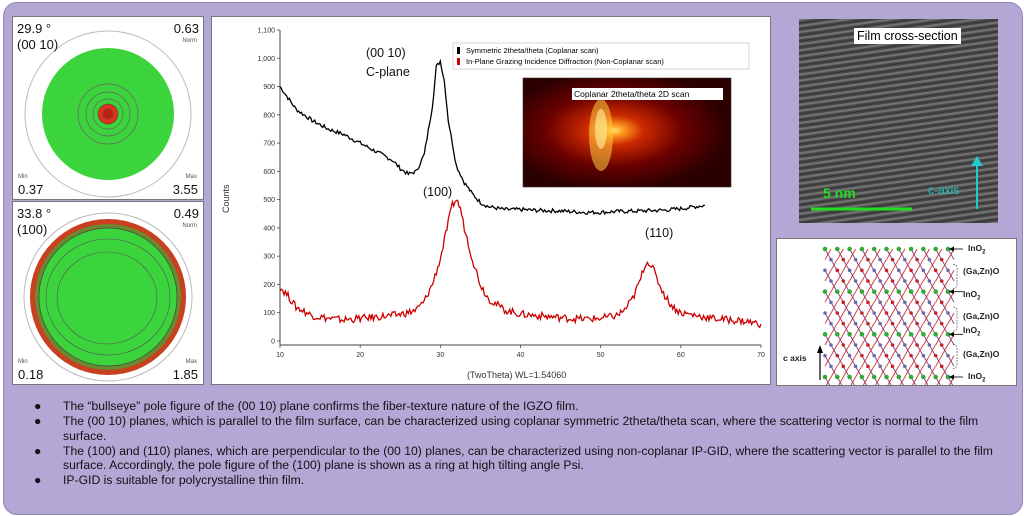 This screenshot has width=1024, height=516. I want to click on crystal-structure-svg, so click(890, 315).